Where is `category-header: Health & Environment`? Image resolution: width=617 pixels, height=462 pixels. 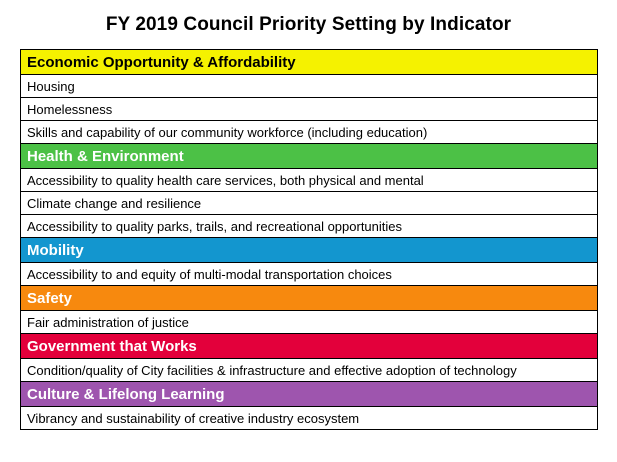 category-header: Health & Environment is located at coordinates (309, 156).